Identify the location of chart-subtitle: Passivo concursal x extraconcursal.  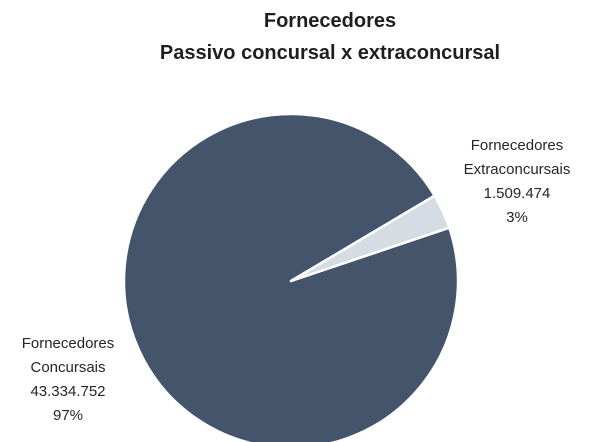
(330, 53).